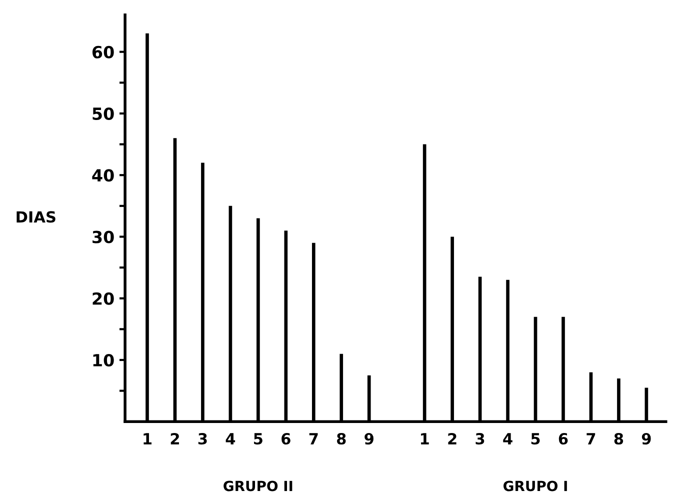 The height and width of the screenshot is (496, 676). What do you see at coordinates (103, 298) in the screenshot?
I see `y-tick-label: 20` at bounding box center [103, 298].